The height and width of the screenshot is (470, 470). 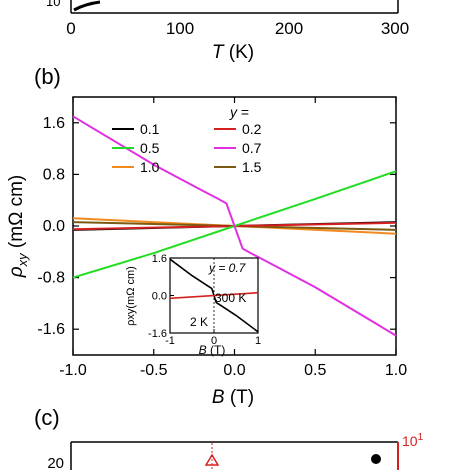 I want to click on x-tick-label-1-0: -1.0, so click(x=73, y=370).